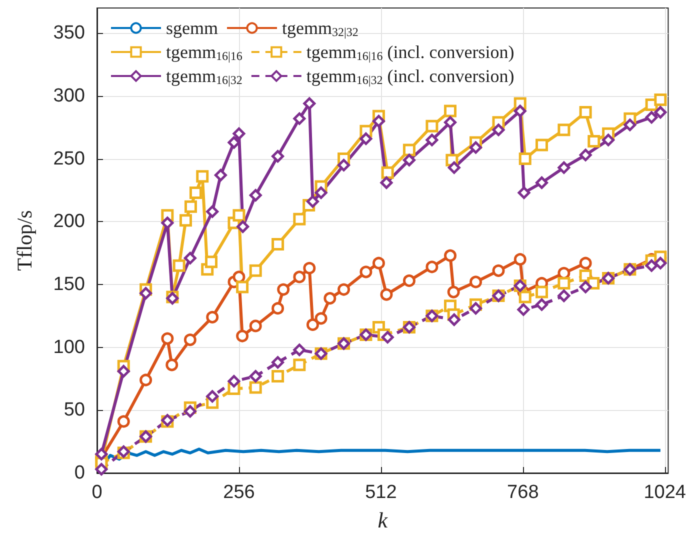  What do you see at coordinates (79, 473) in the screenshot?
I see `y-tick-label: 0` at bounding box center [79, 473].